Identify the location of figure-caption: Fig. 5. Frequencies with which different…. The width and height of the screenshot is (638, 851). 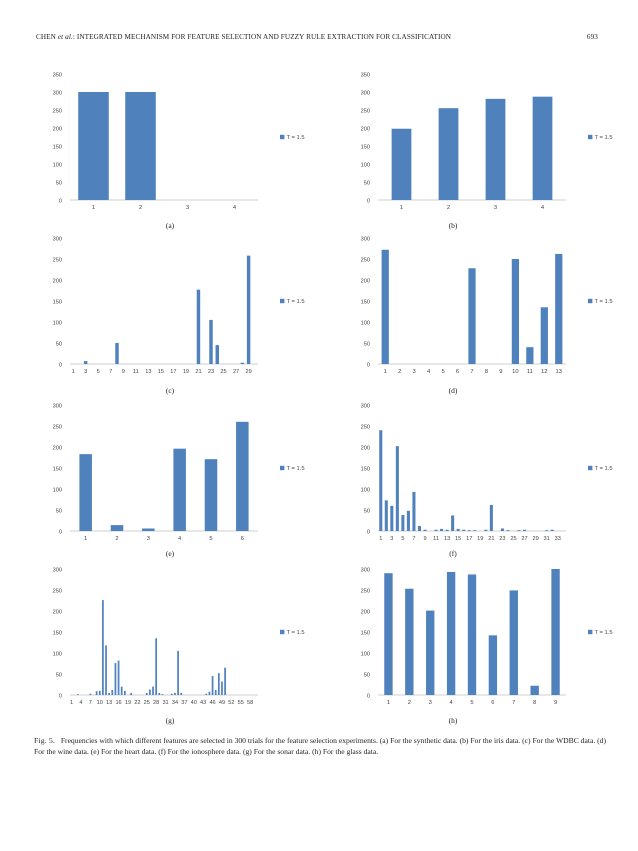
(320, 746).